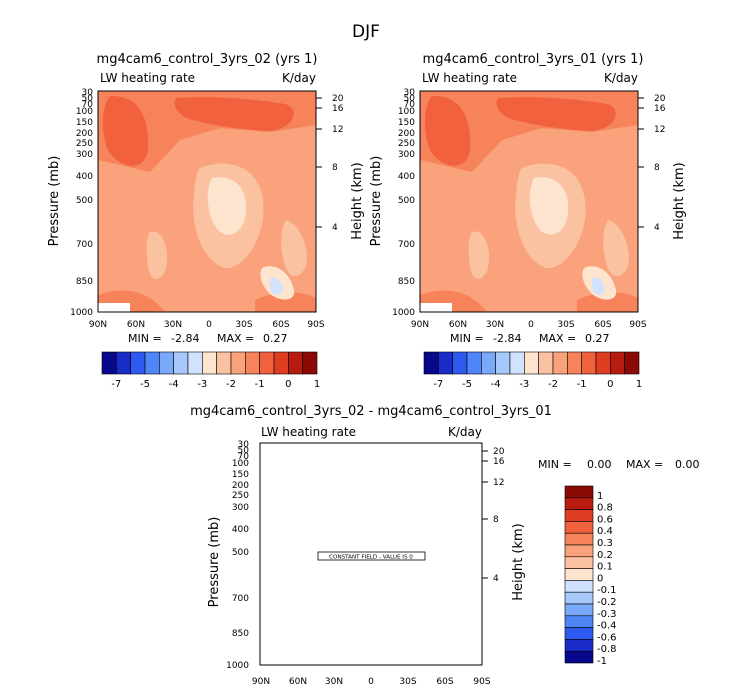  I want to click on colorbar-label: -4, so click(174, 384).